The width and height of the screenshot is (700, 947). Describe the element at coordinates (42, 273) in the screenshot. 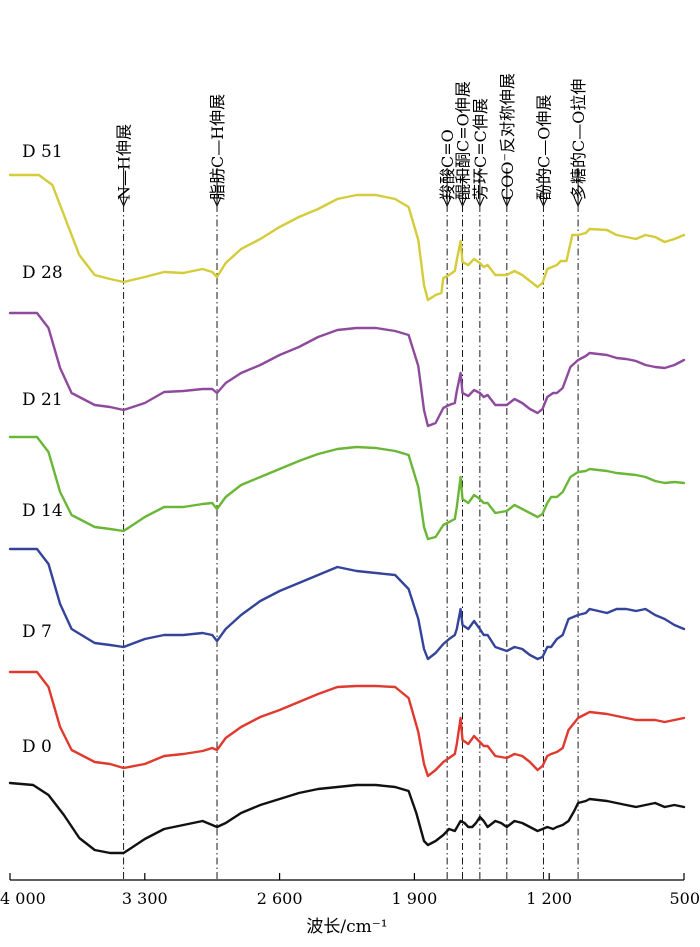

I see `curve-label: D 28` at that location.